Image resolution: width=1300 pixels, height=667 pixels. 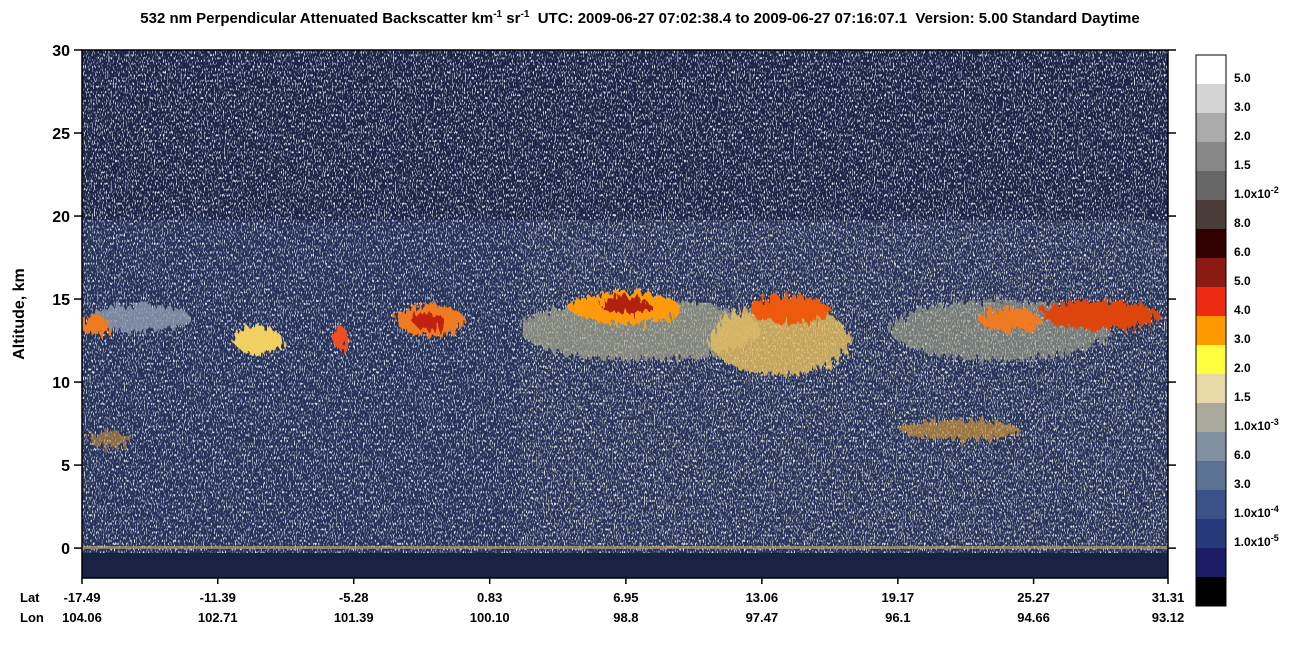 I want to click on lat-label: 0.83, so click(x=489, y=597).